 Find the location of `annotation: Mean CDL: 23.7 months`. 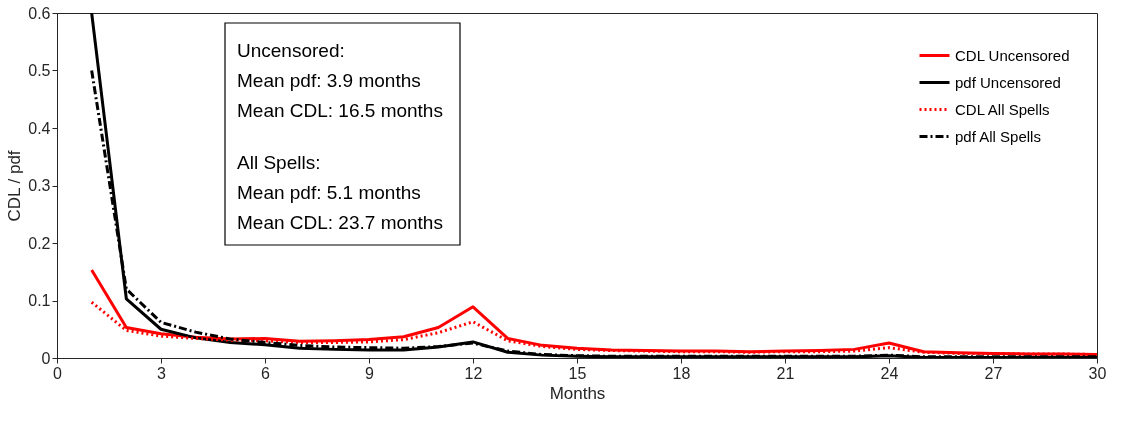

annotation: Mean CDL: 23.7 months is located at coordinates (340, 222).